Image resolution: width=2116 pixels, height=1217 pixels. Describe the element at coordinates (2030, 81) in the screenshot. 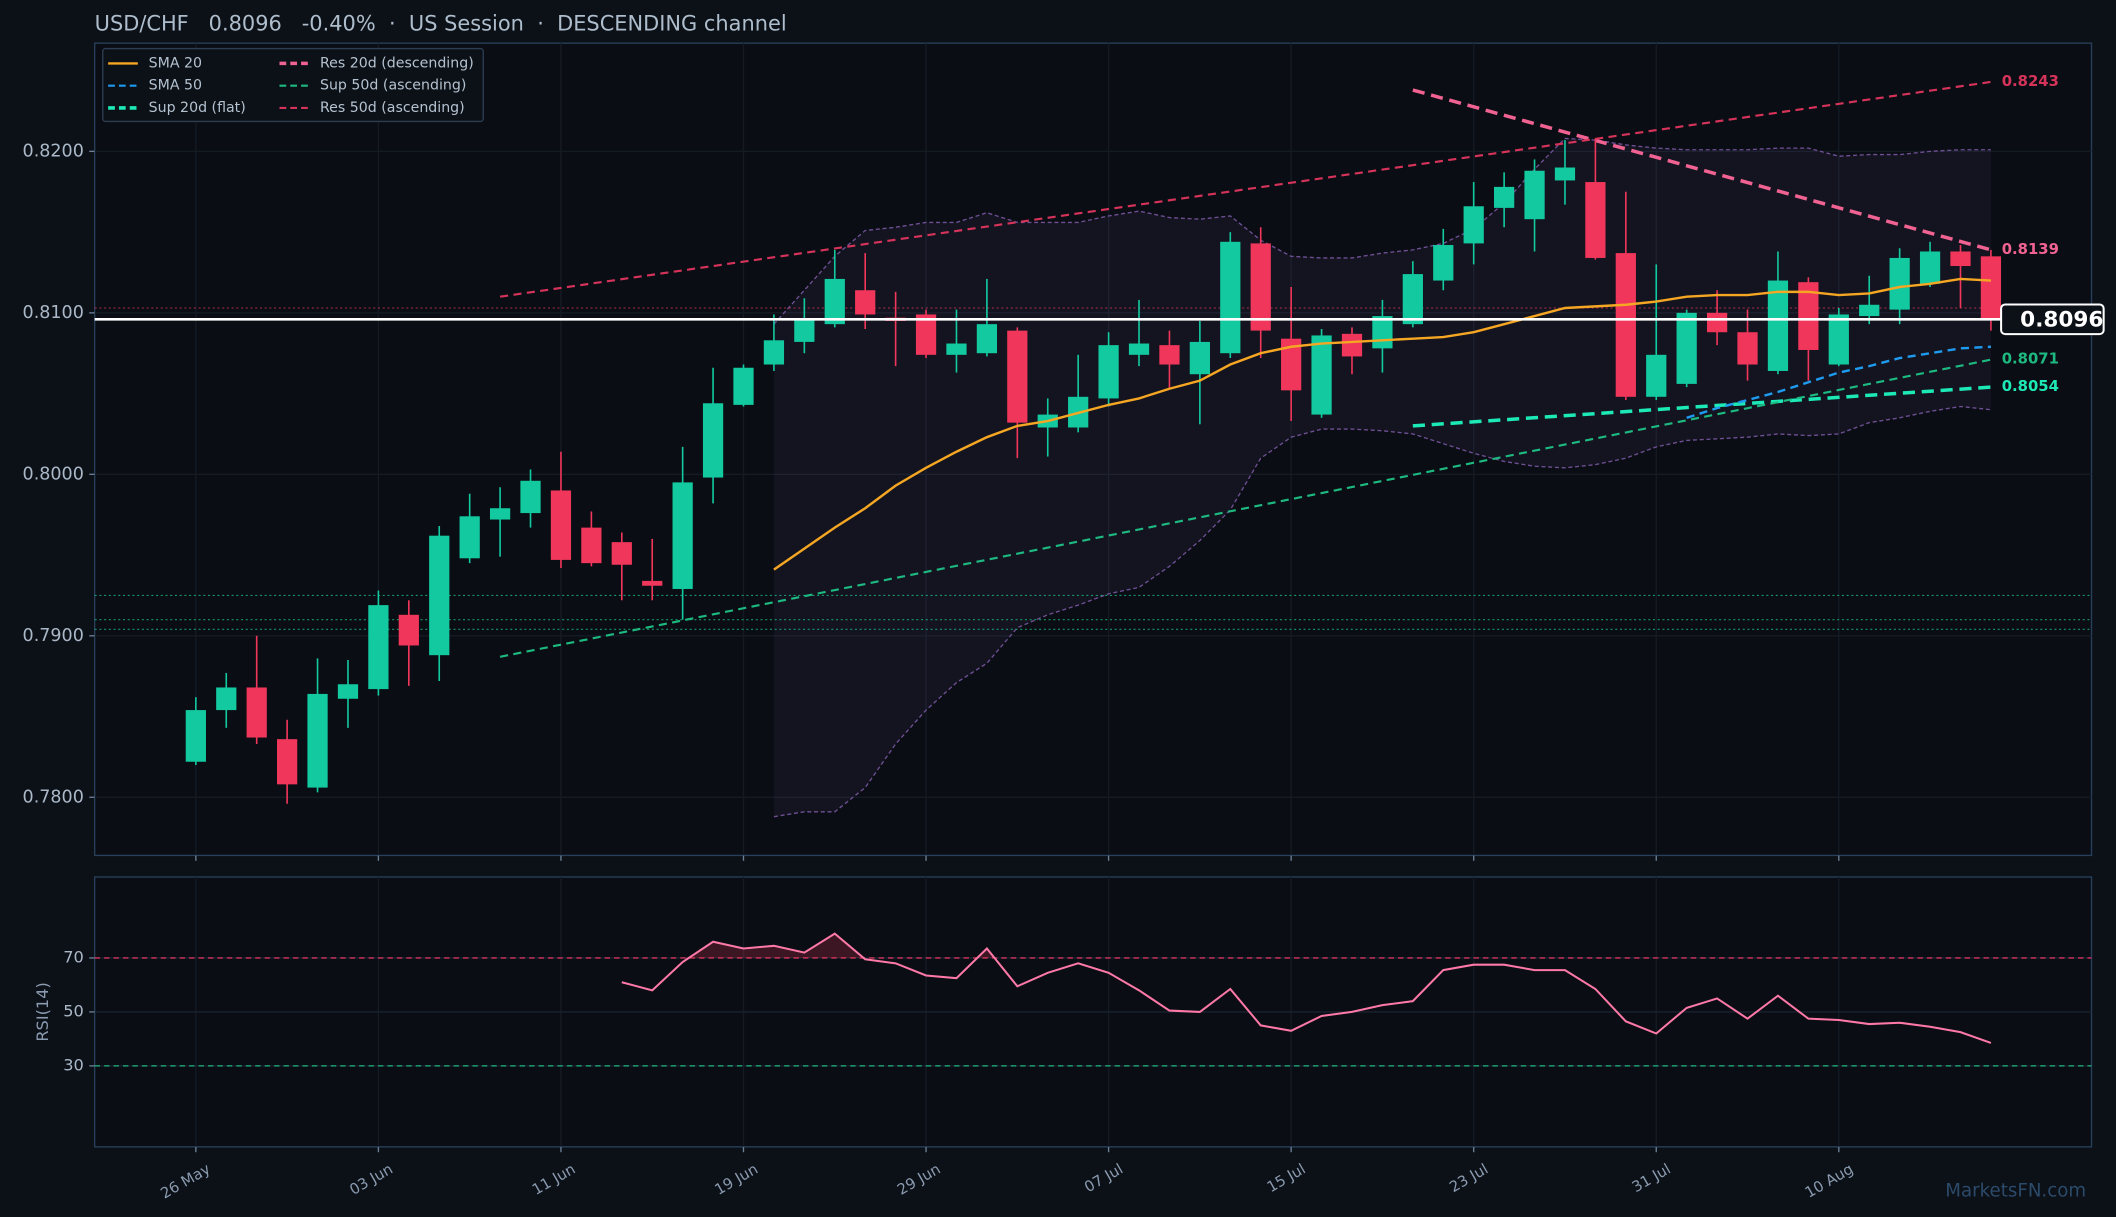

I see `trendline-label: 0.8243` at that location.